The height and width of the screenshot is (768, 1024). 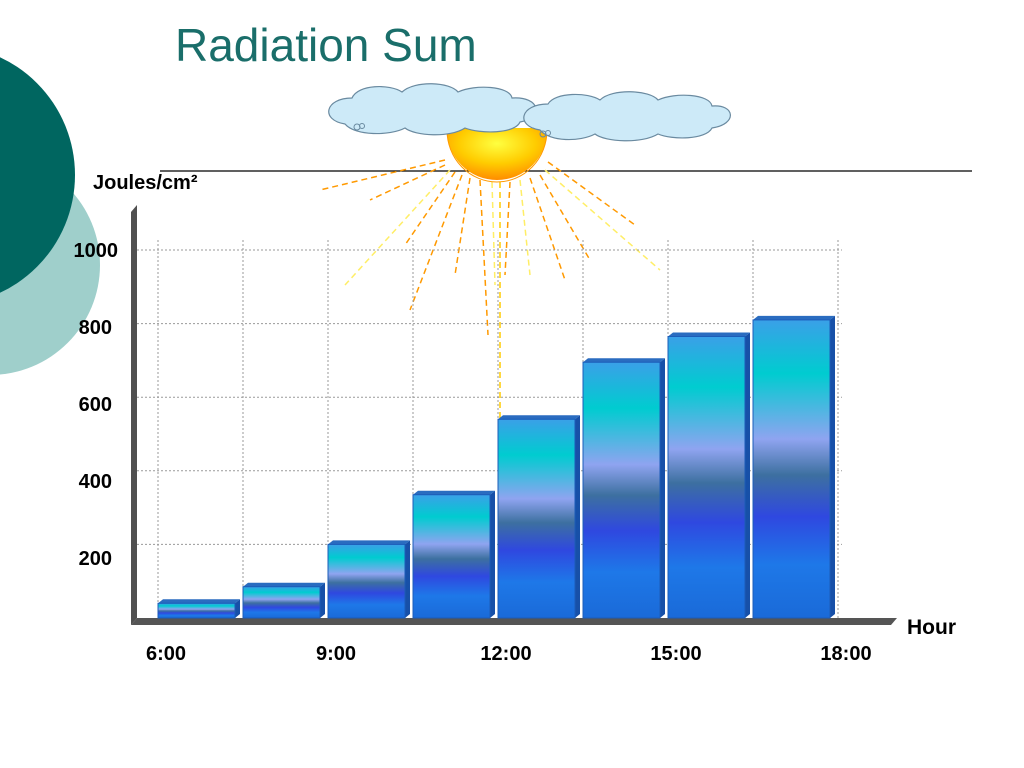 What do you see at coordinates (145, 183) in the screenshot?
I see `y-axis-label: Joules/cm²` at bounding box center [145, 183].